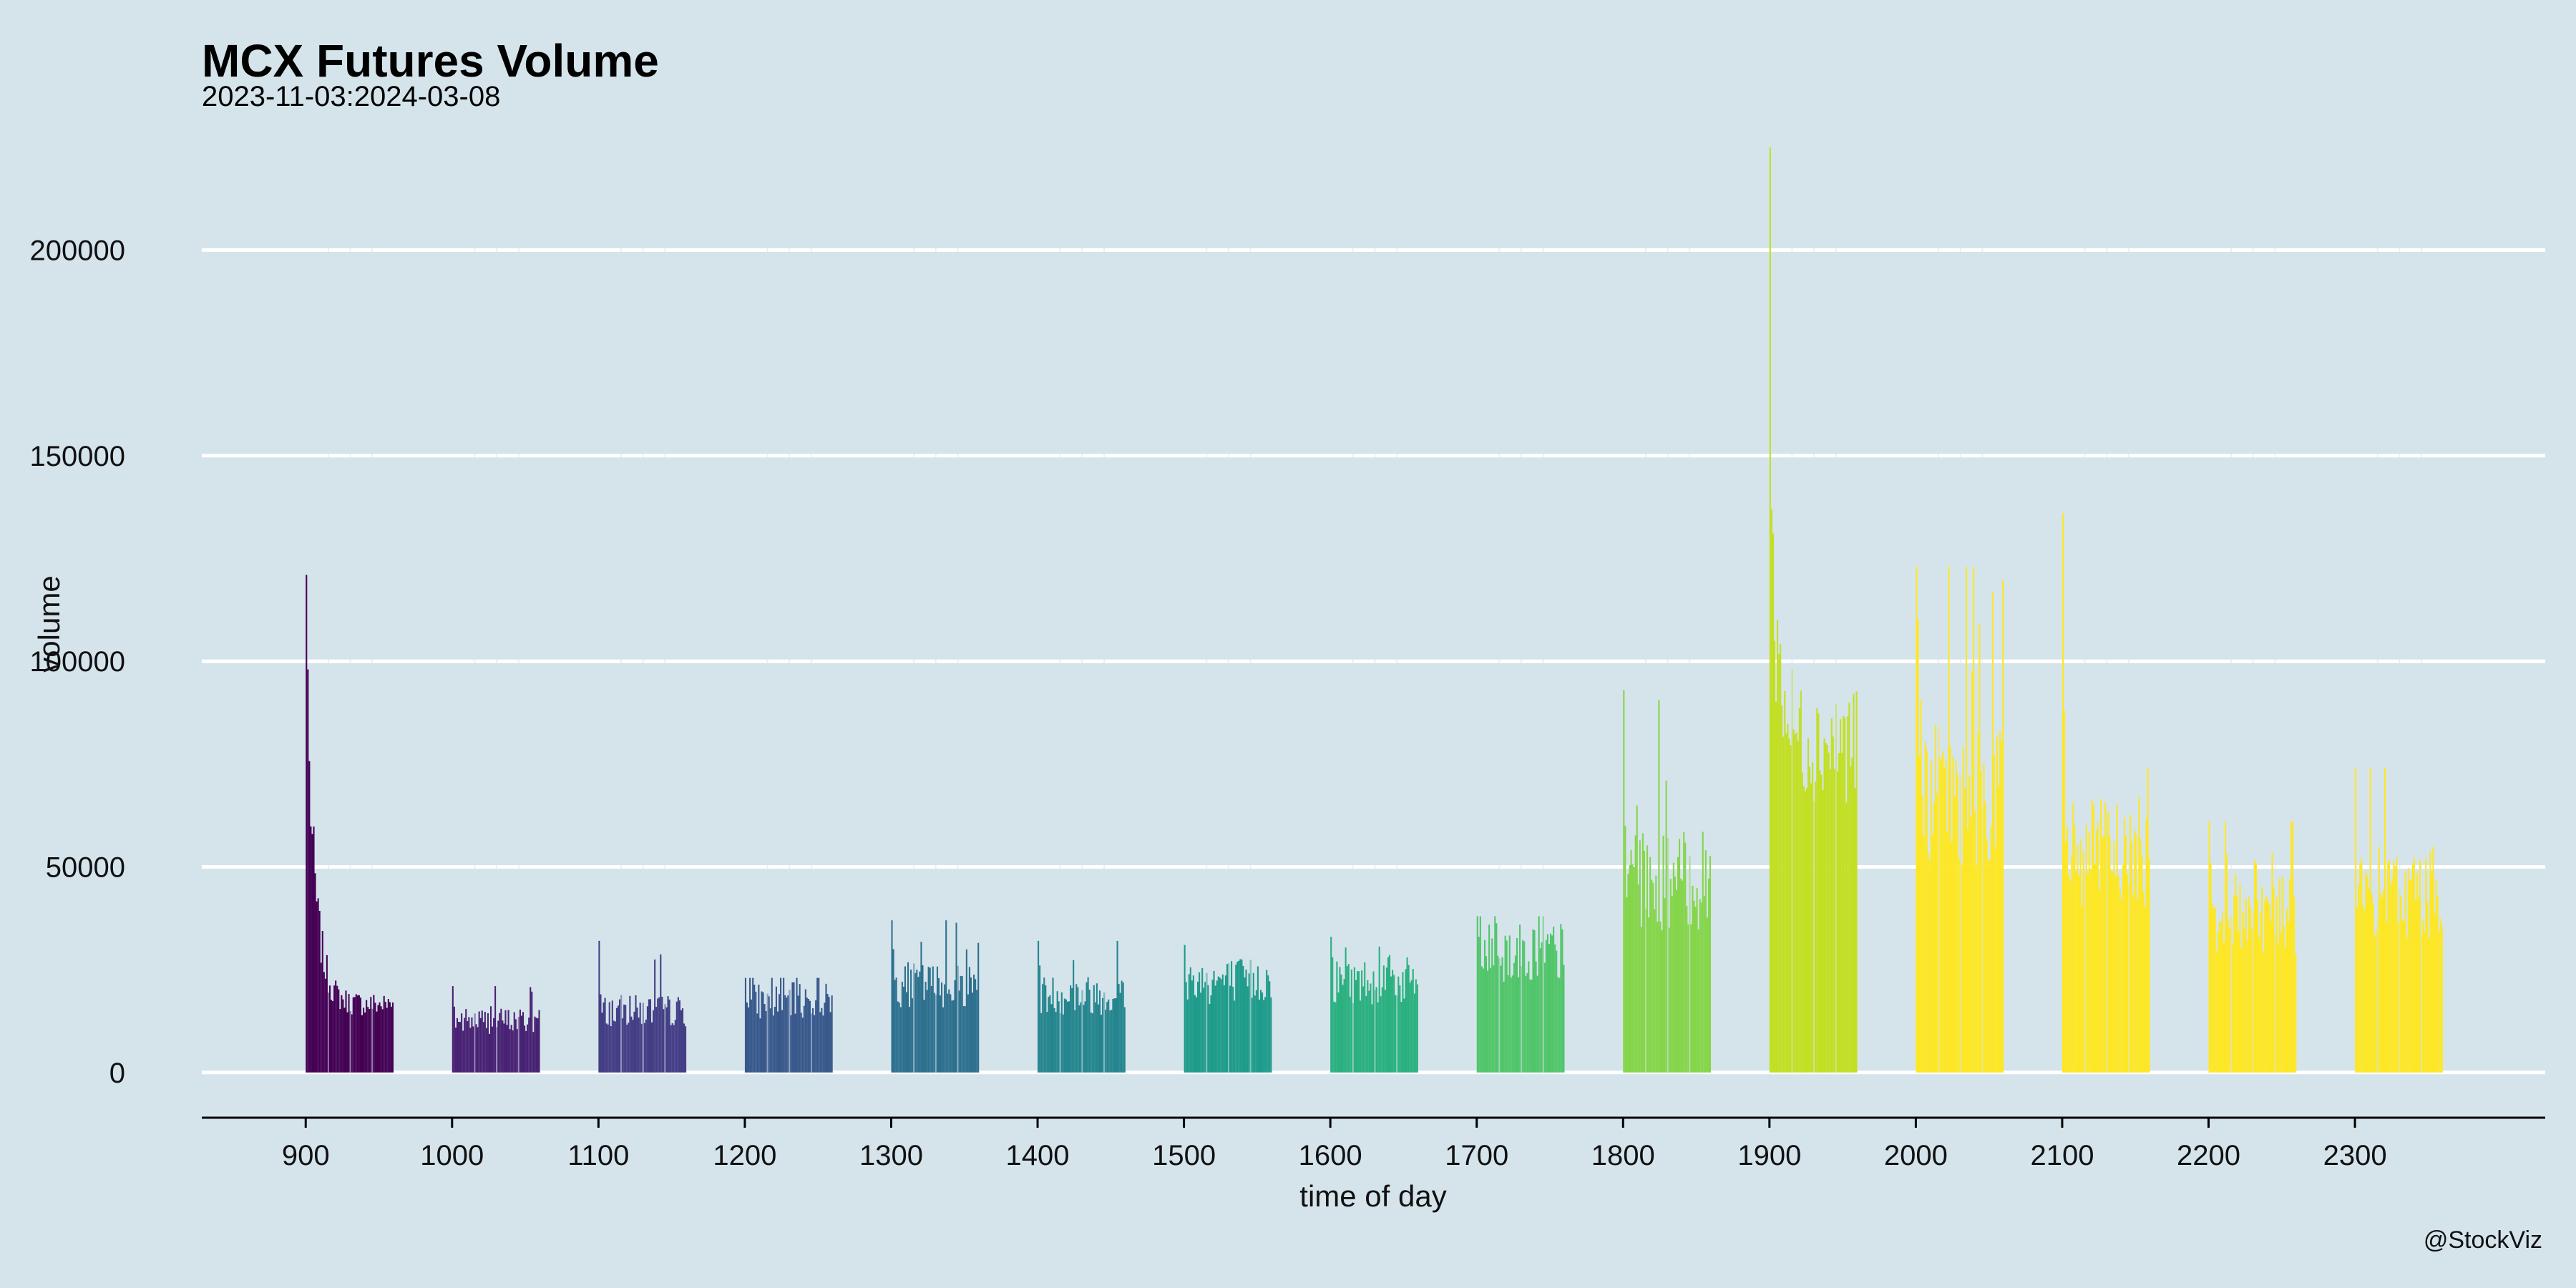 Image resolution: width=2576 pixels, height=1288 pixels. Describe the element at coordinates (1769, 1155) in the screenshot. I see `x-tick-label: 1900` at that location.